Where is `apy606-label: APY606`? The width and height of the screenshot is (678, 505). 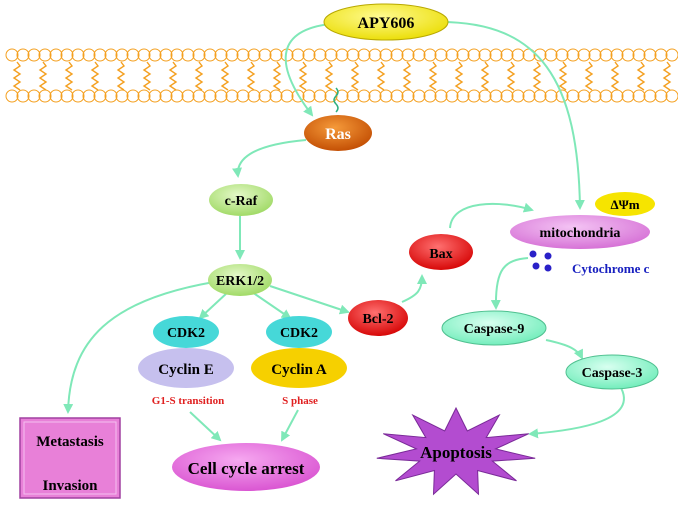 apy606-label: APY606 is located at coordinates (386, 23).